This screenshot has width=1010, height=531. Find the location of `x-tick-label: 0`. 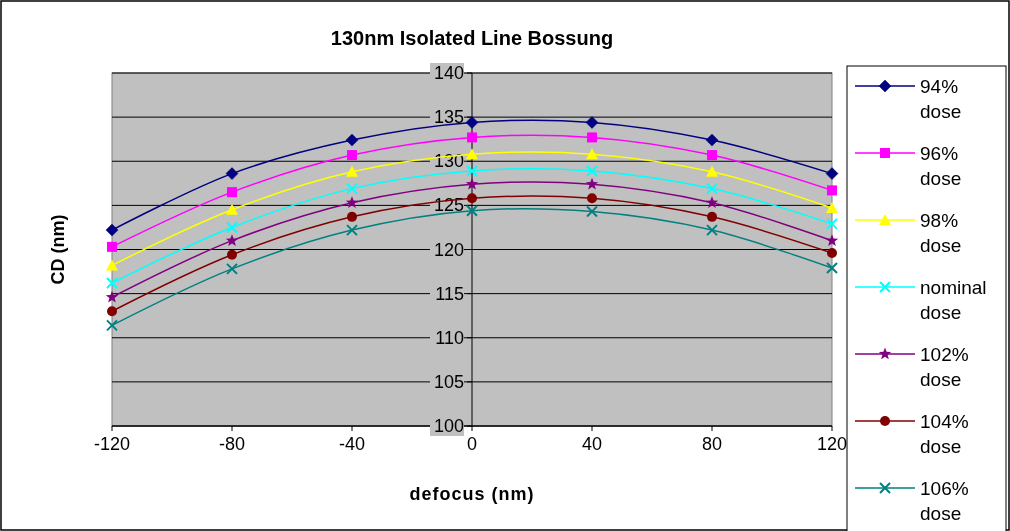

x-tick-label: 0 is located at coordinates (472, 444).